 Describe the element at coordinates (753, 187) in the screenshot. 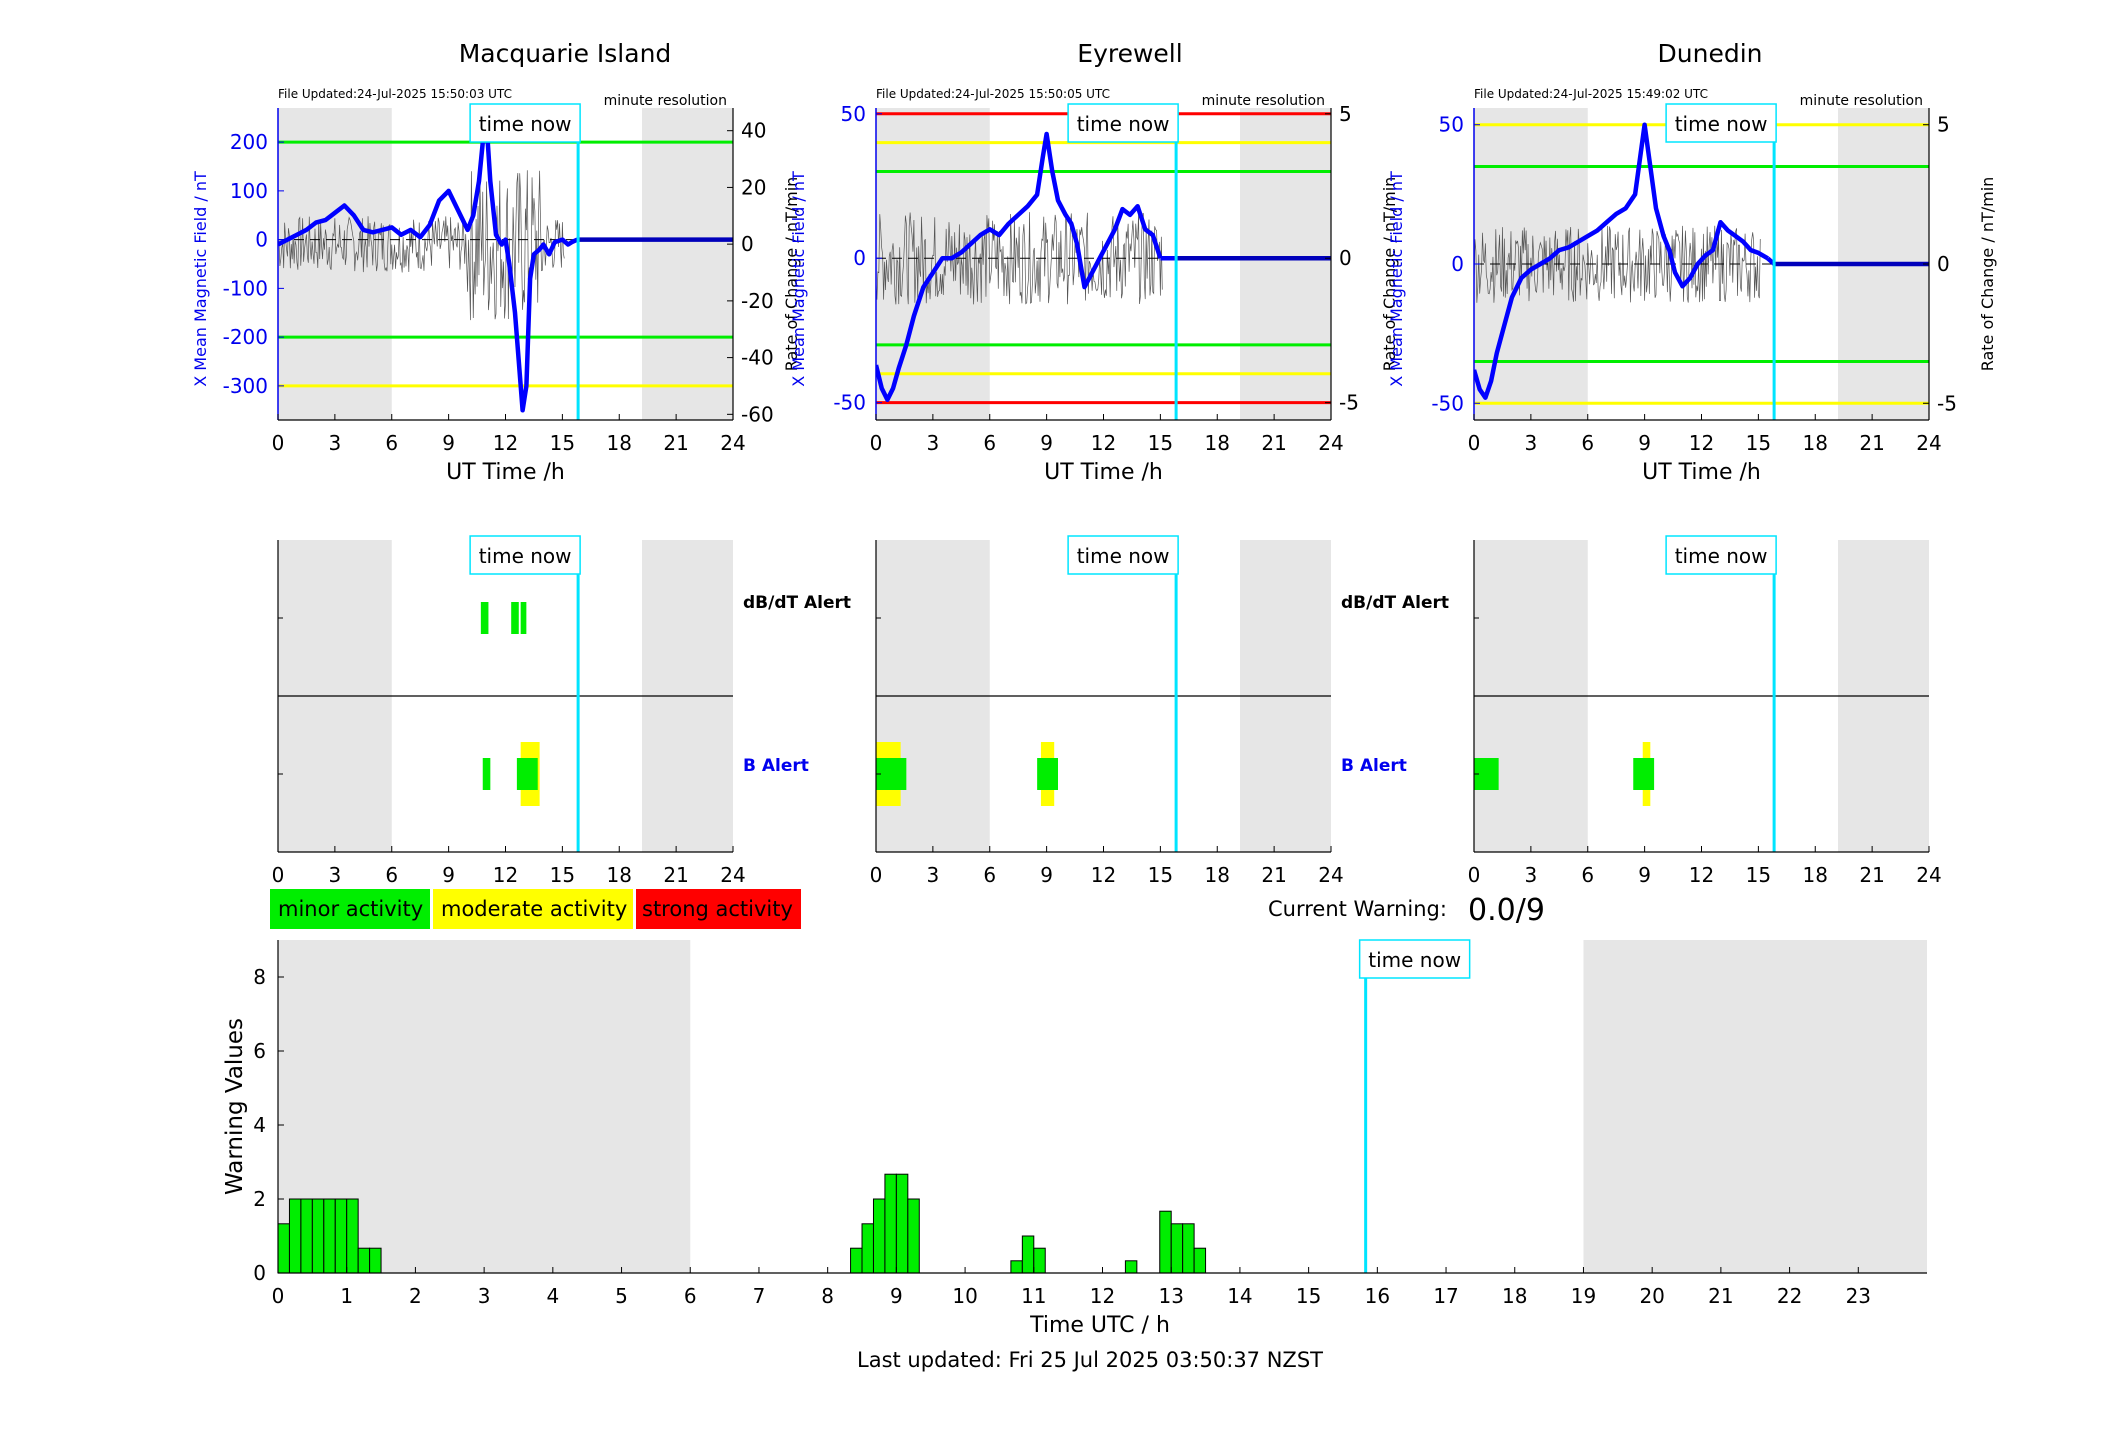

I see `y2-tick-label: 20` at that location.